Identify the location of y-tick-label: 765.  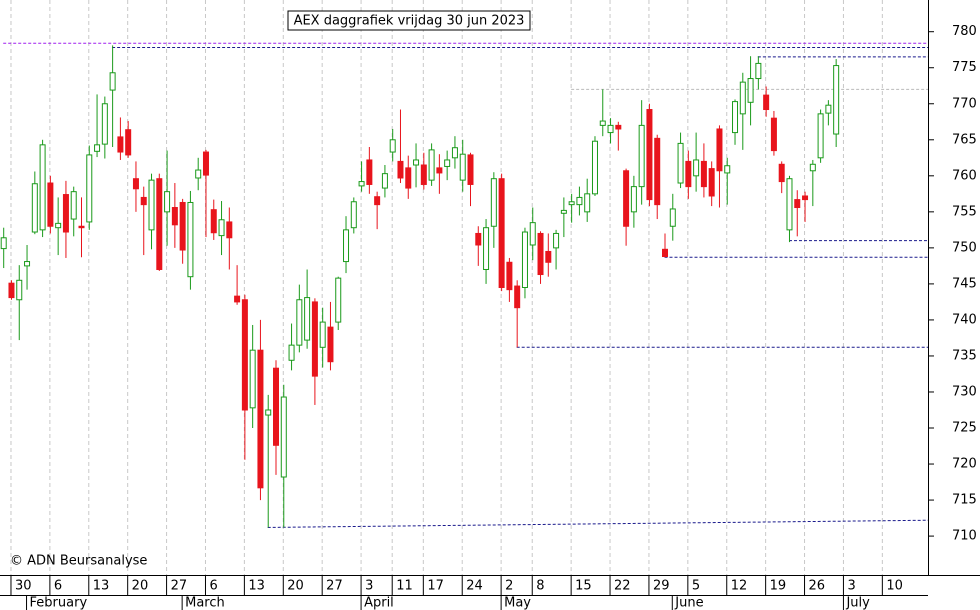
(964, 139).